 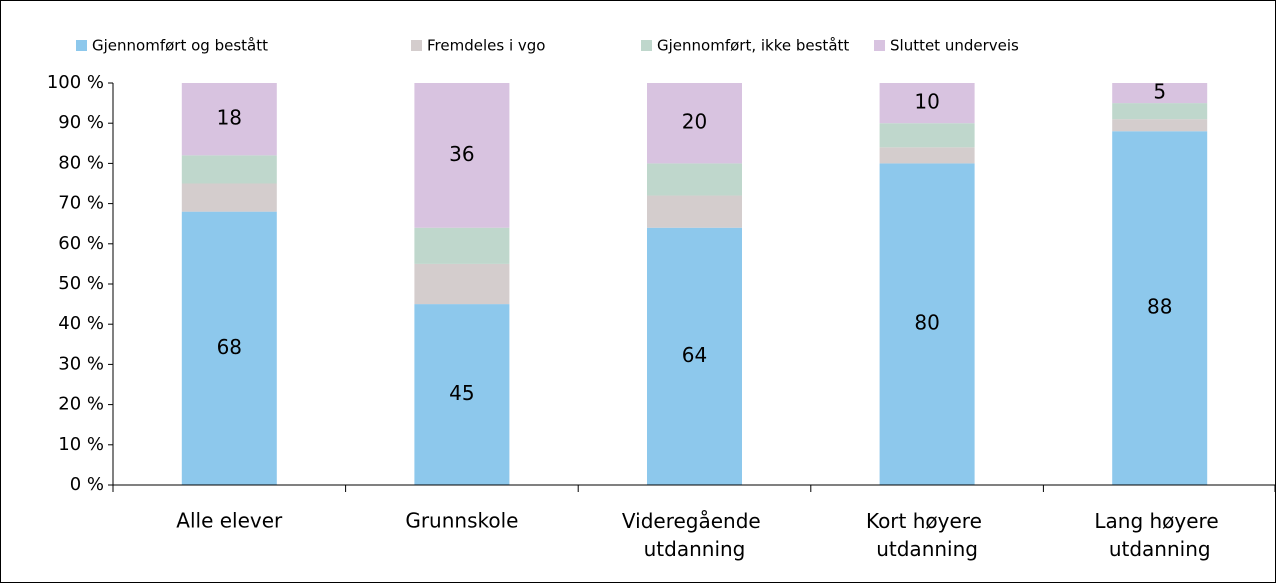 I want to click on x-tick-label: Lang høyere utdanning, so click(x=1159, y=535).